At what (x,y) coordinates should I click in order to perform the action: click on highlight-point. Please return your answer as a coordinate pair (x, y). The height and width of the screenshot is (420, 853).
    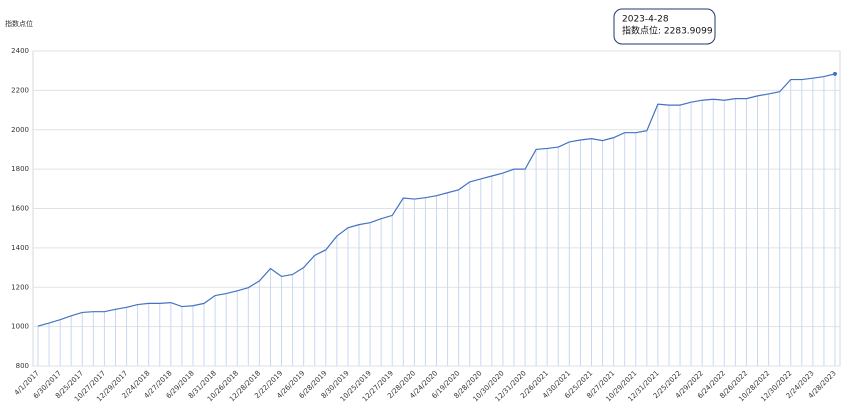
    Looking at the image, I should click on (835, 73).